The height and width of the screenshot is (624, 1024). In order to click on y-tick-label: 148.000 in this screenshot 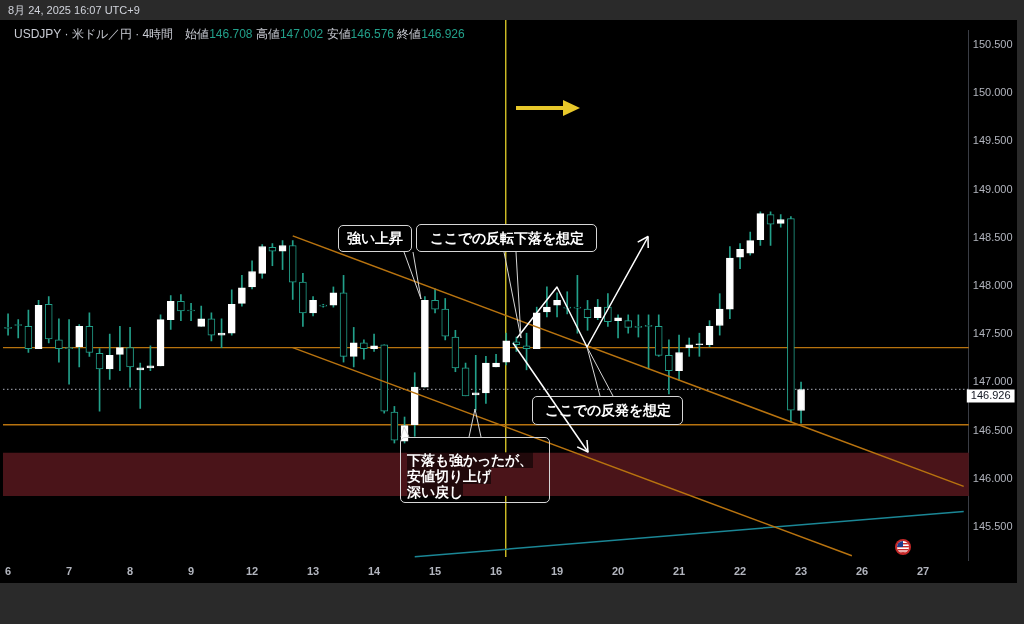, I will do `click(992, 284)`.